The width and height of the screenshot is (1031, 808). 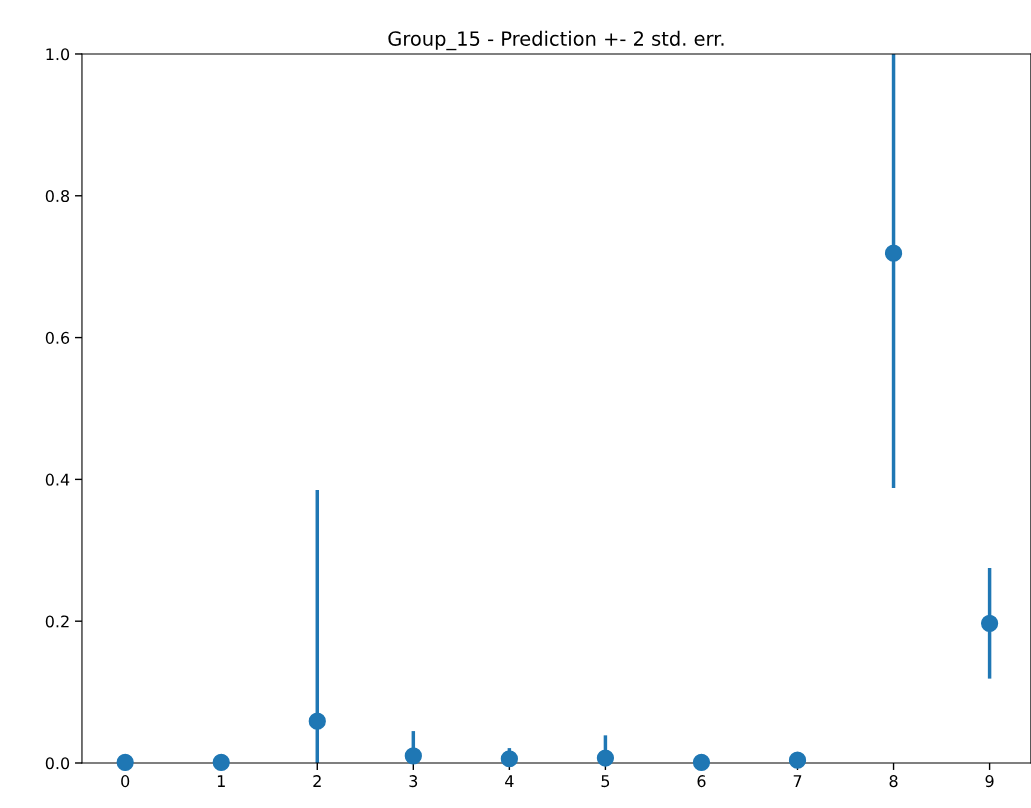 I want to click on x-tick-label: 7, so click(x=797, y=781).